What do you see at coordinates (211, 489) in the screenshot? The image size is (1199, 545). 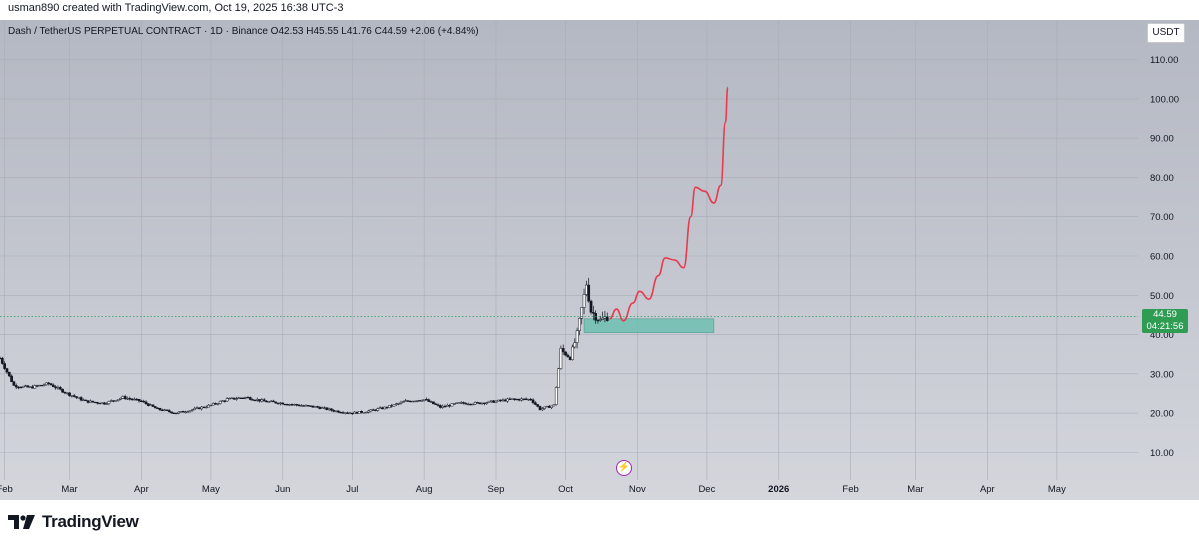 I see `x-tick-label: May` at bounding box center [211, 489].